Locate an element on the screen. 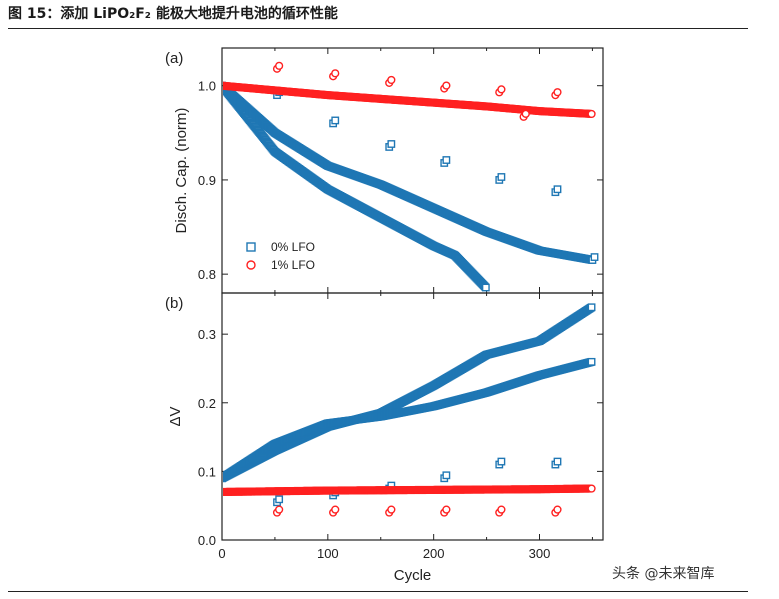  y-tick-label: 0.0 is located at coordinates (207, 540).